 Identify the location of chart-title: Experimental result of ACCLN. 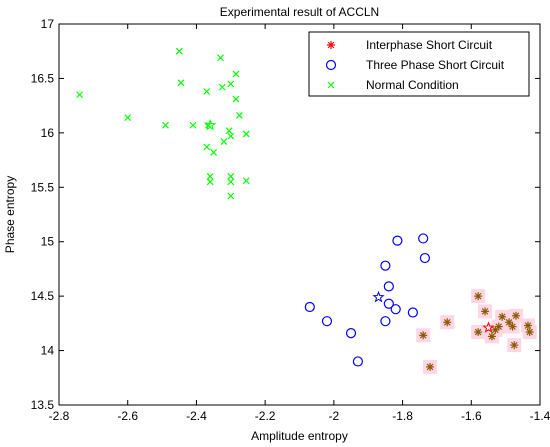
(299, 12).